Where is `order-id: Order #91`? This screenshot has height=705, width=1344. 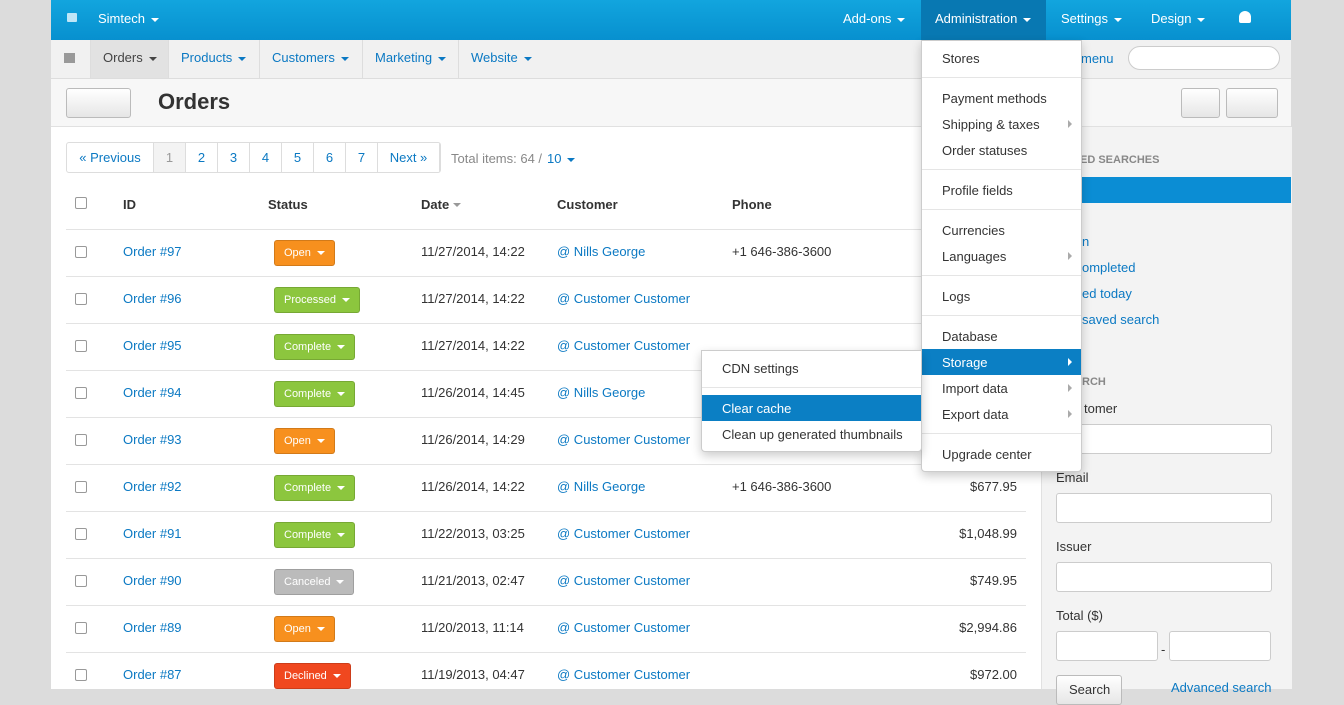 order-id: Order #91 is located at coordinates (152, 533).